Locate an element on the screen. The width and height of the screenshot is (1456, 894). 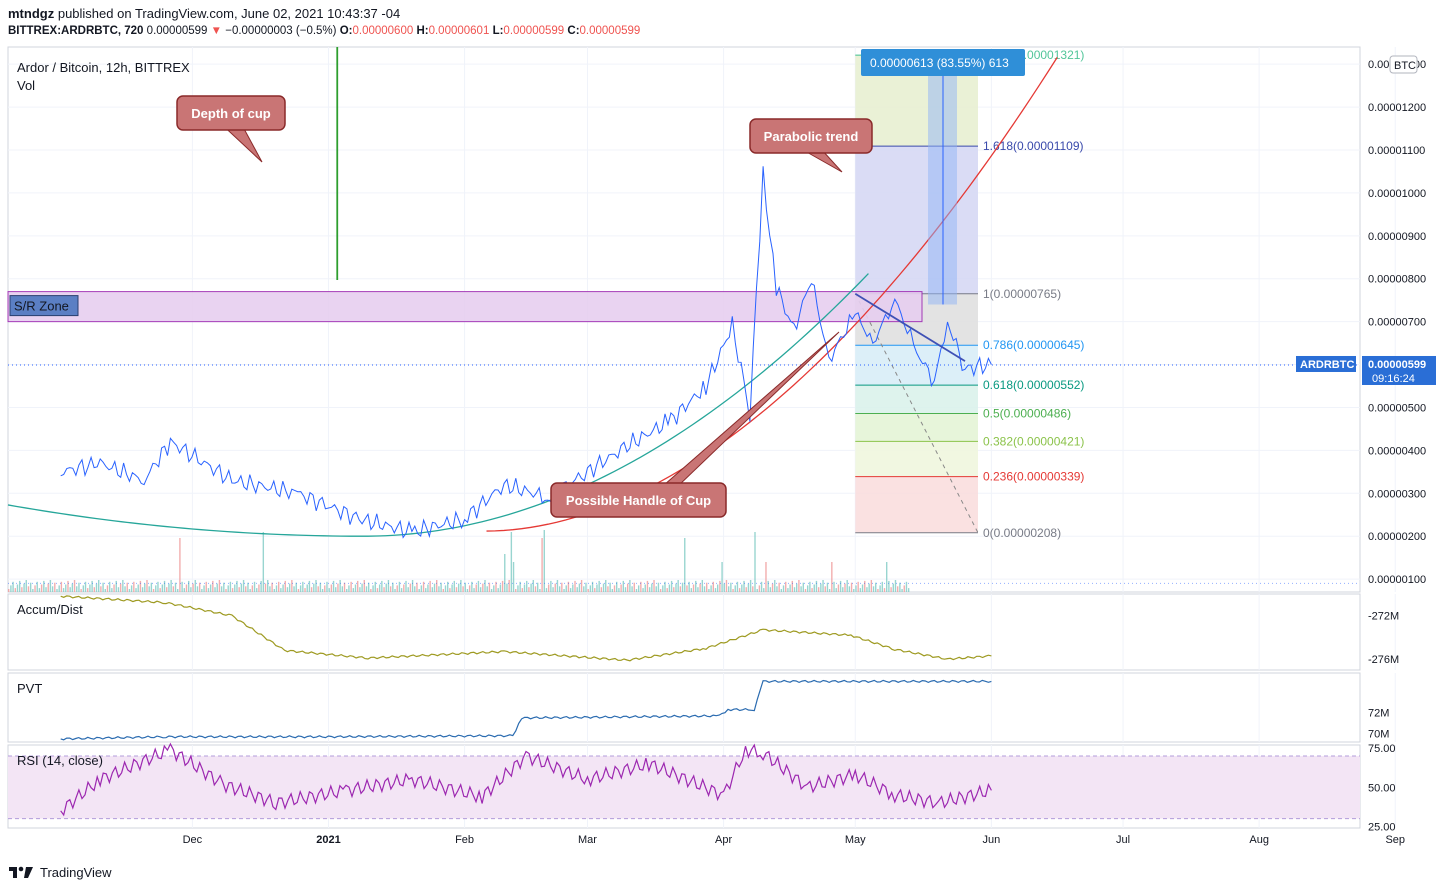
subpane-y-tick: 70M is located at coordinates (1378, 735).